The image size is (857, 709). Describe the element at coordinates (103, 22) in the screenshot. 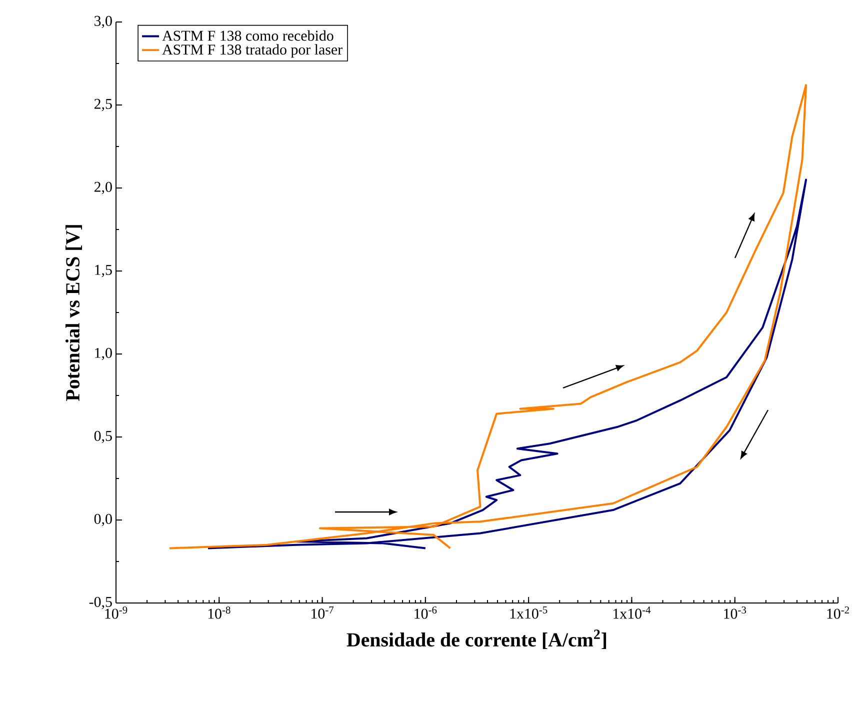

I see `y-tick-label: 3,0` at that location.